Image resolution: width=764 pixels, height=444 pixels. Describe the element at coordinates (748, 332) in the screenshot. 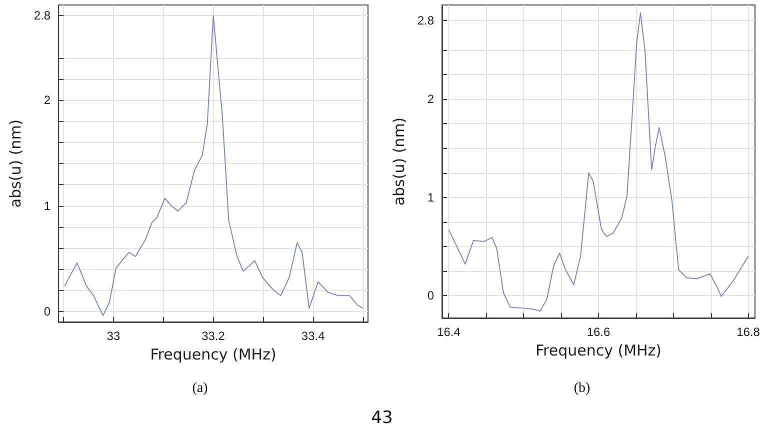

I see `x-tick-label: 16.8` at that location.